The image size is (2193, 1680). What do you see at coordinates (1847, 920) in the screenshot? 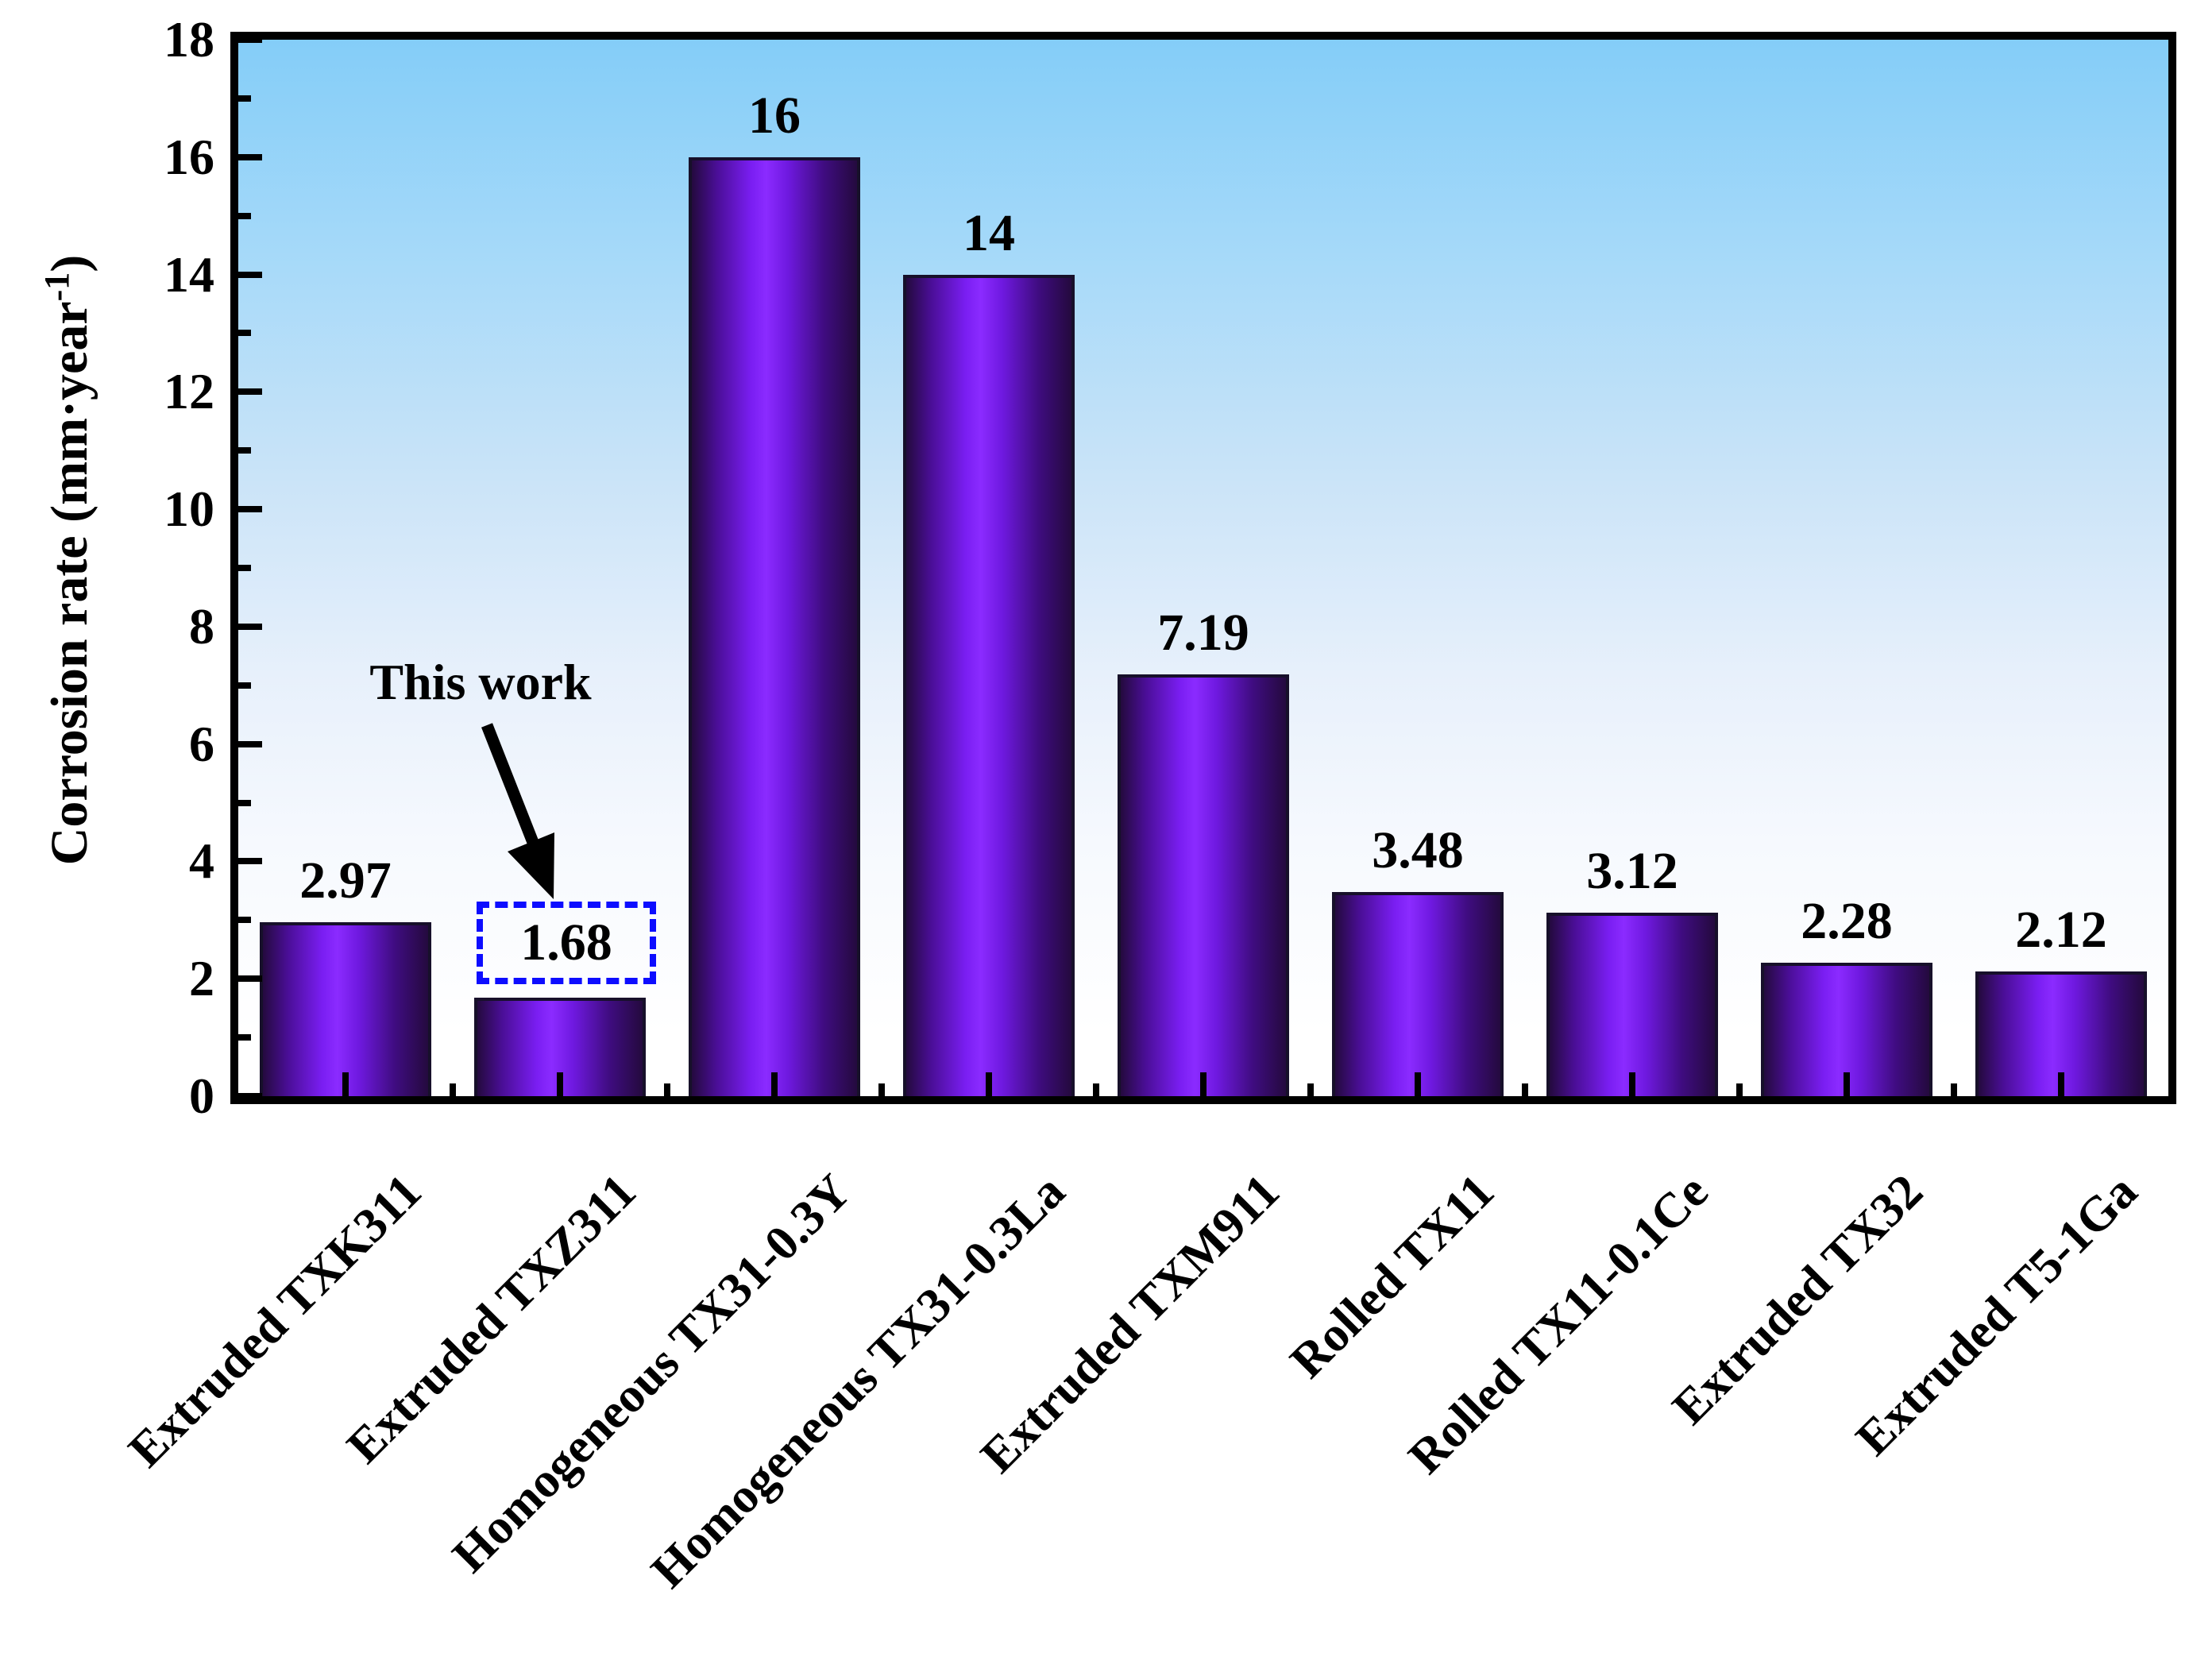
I see `bar-value-label: 2.28` at bounding box center [1847, 920].